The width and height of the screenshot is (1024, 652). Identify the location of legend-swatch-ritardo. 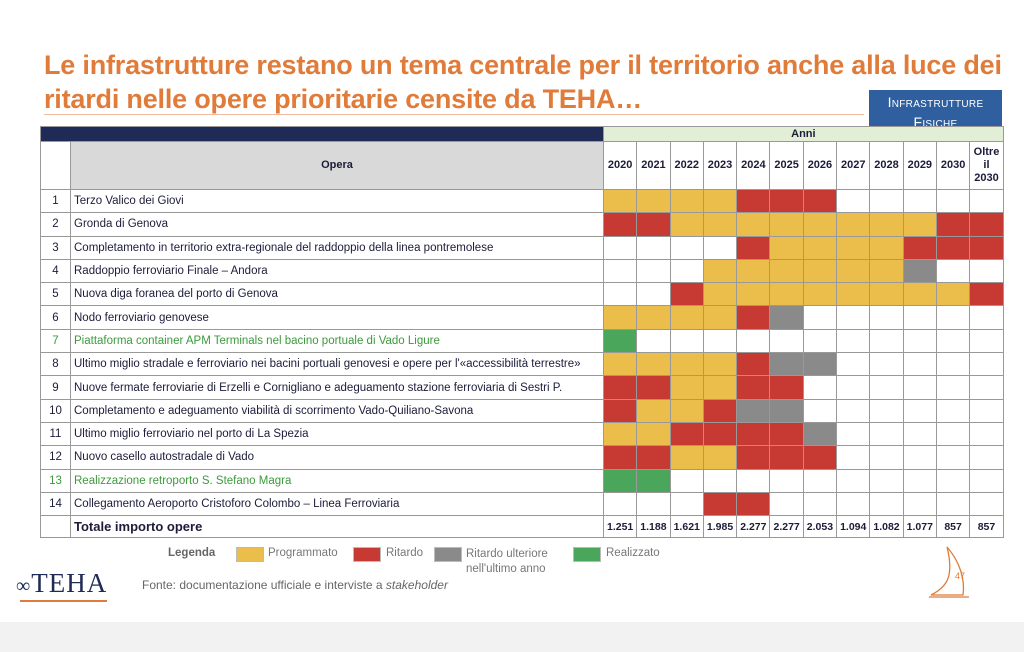
(367, 554).